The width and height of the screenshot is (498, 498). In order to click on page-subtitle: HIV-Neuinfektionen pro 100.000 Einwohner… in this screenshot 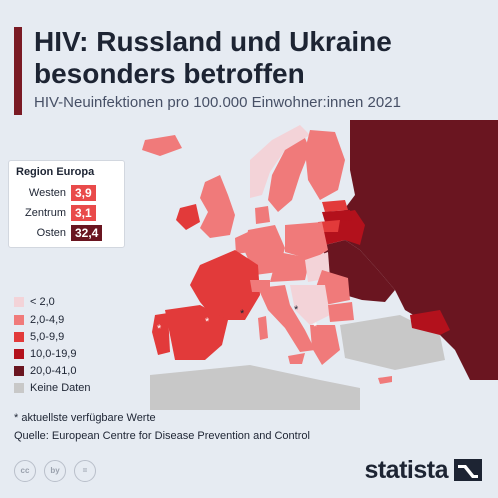, I will do `click(217, 102)`.